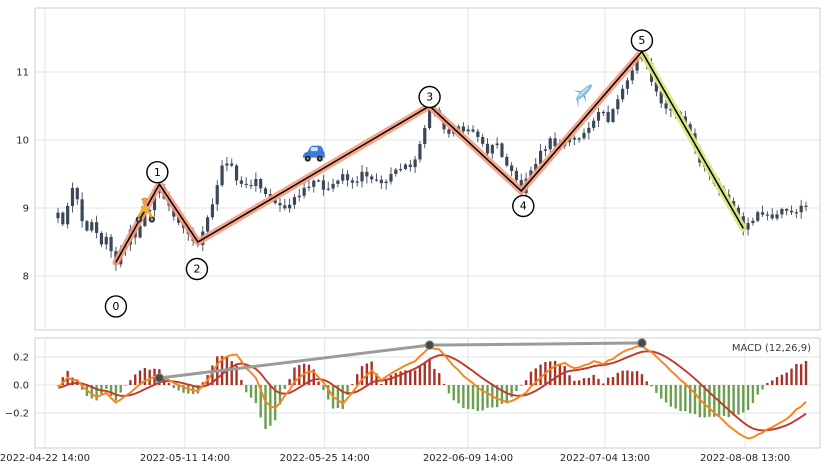 The width and height of the screenshot is (825, 471). Describe the element at coordinates (17, 414) in the screenshot. I see `y-tick-label: −0.2` at that location.